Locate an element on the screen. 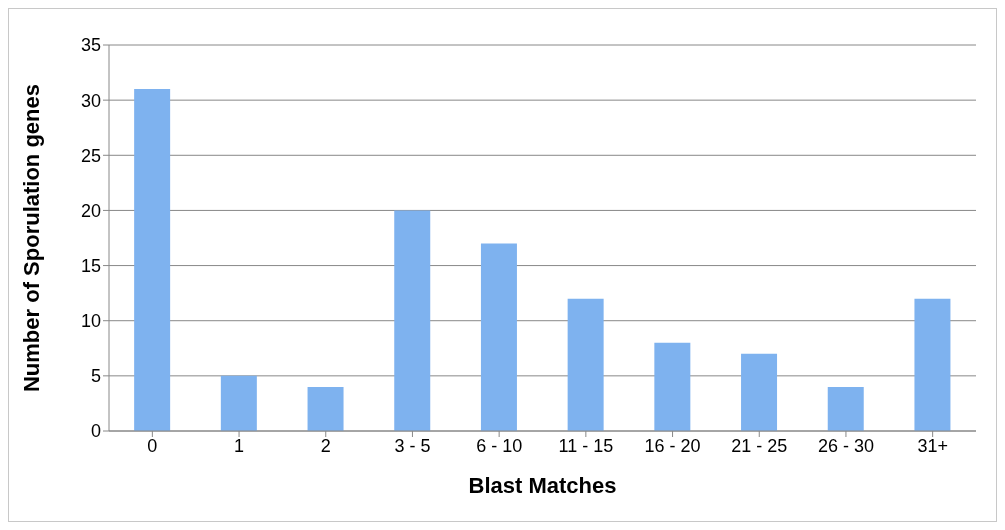 The height and width of the screenshot is (530, 1005). y-tick-label: 30 is located at coordinates (90, 100).